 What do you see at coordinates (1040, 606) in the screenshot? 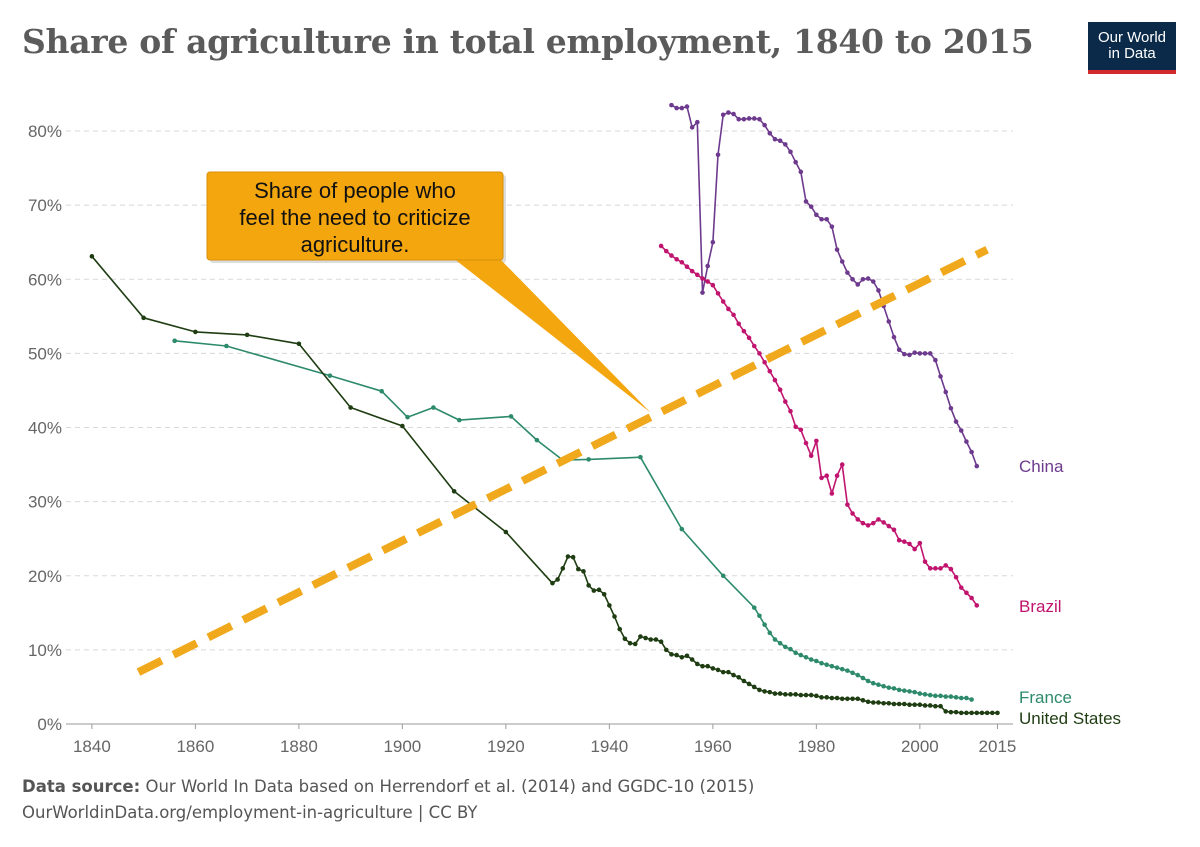
I see `series-label-brazil: Brazil` at bounding box center [1040, 606].